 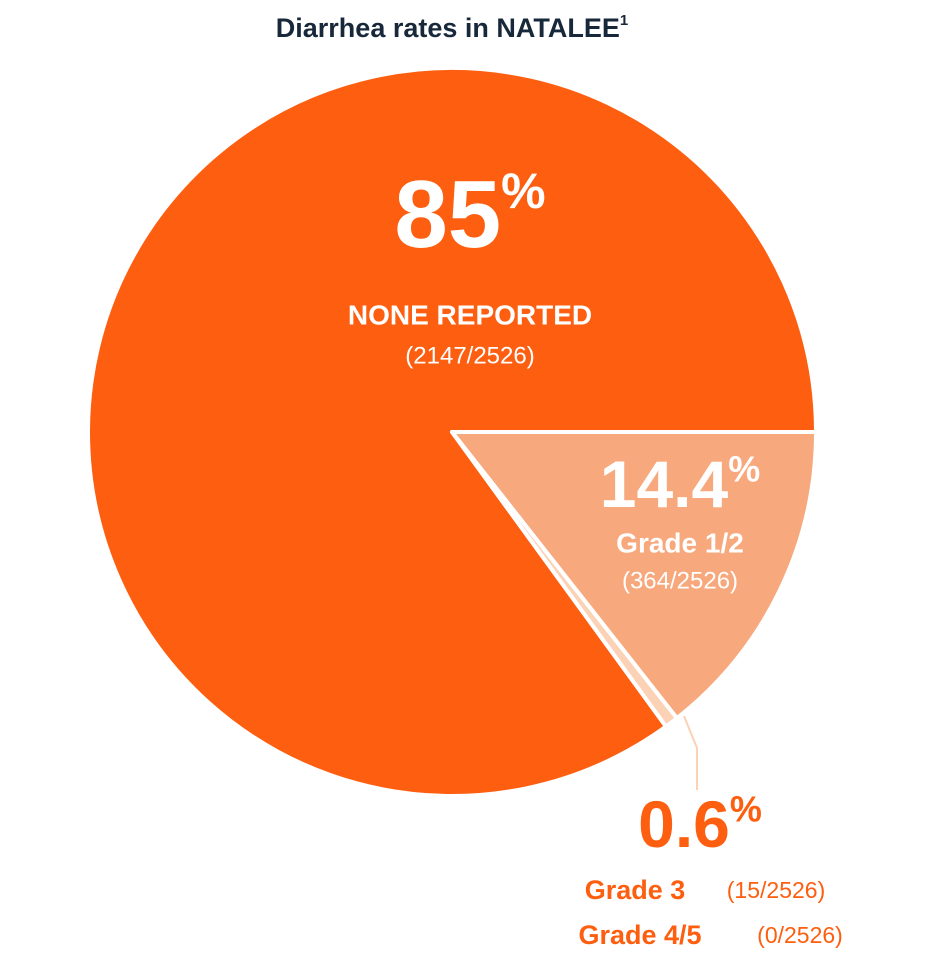 I want to click on slice-count: (364/2526), so click(x=680, y=580).